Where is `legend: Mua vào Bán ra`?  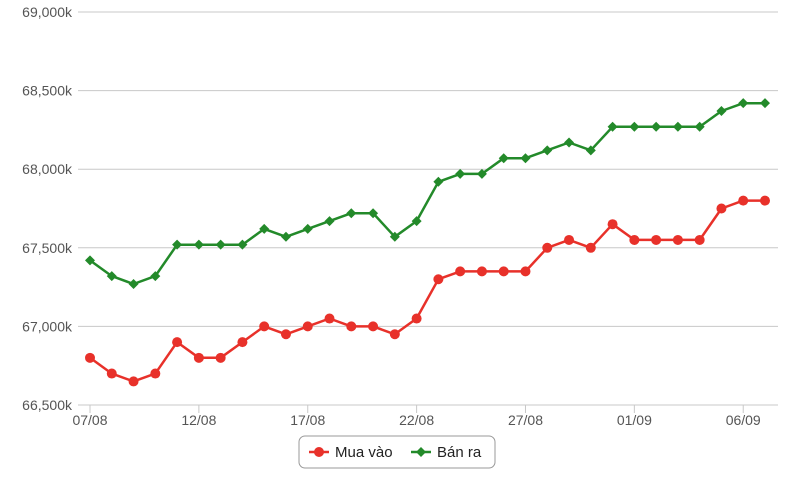 legend: Mua vào Bán ra is located at coordinates (397, 452).